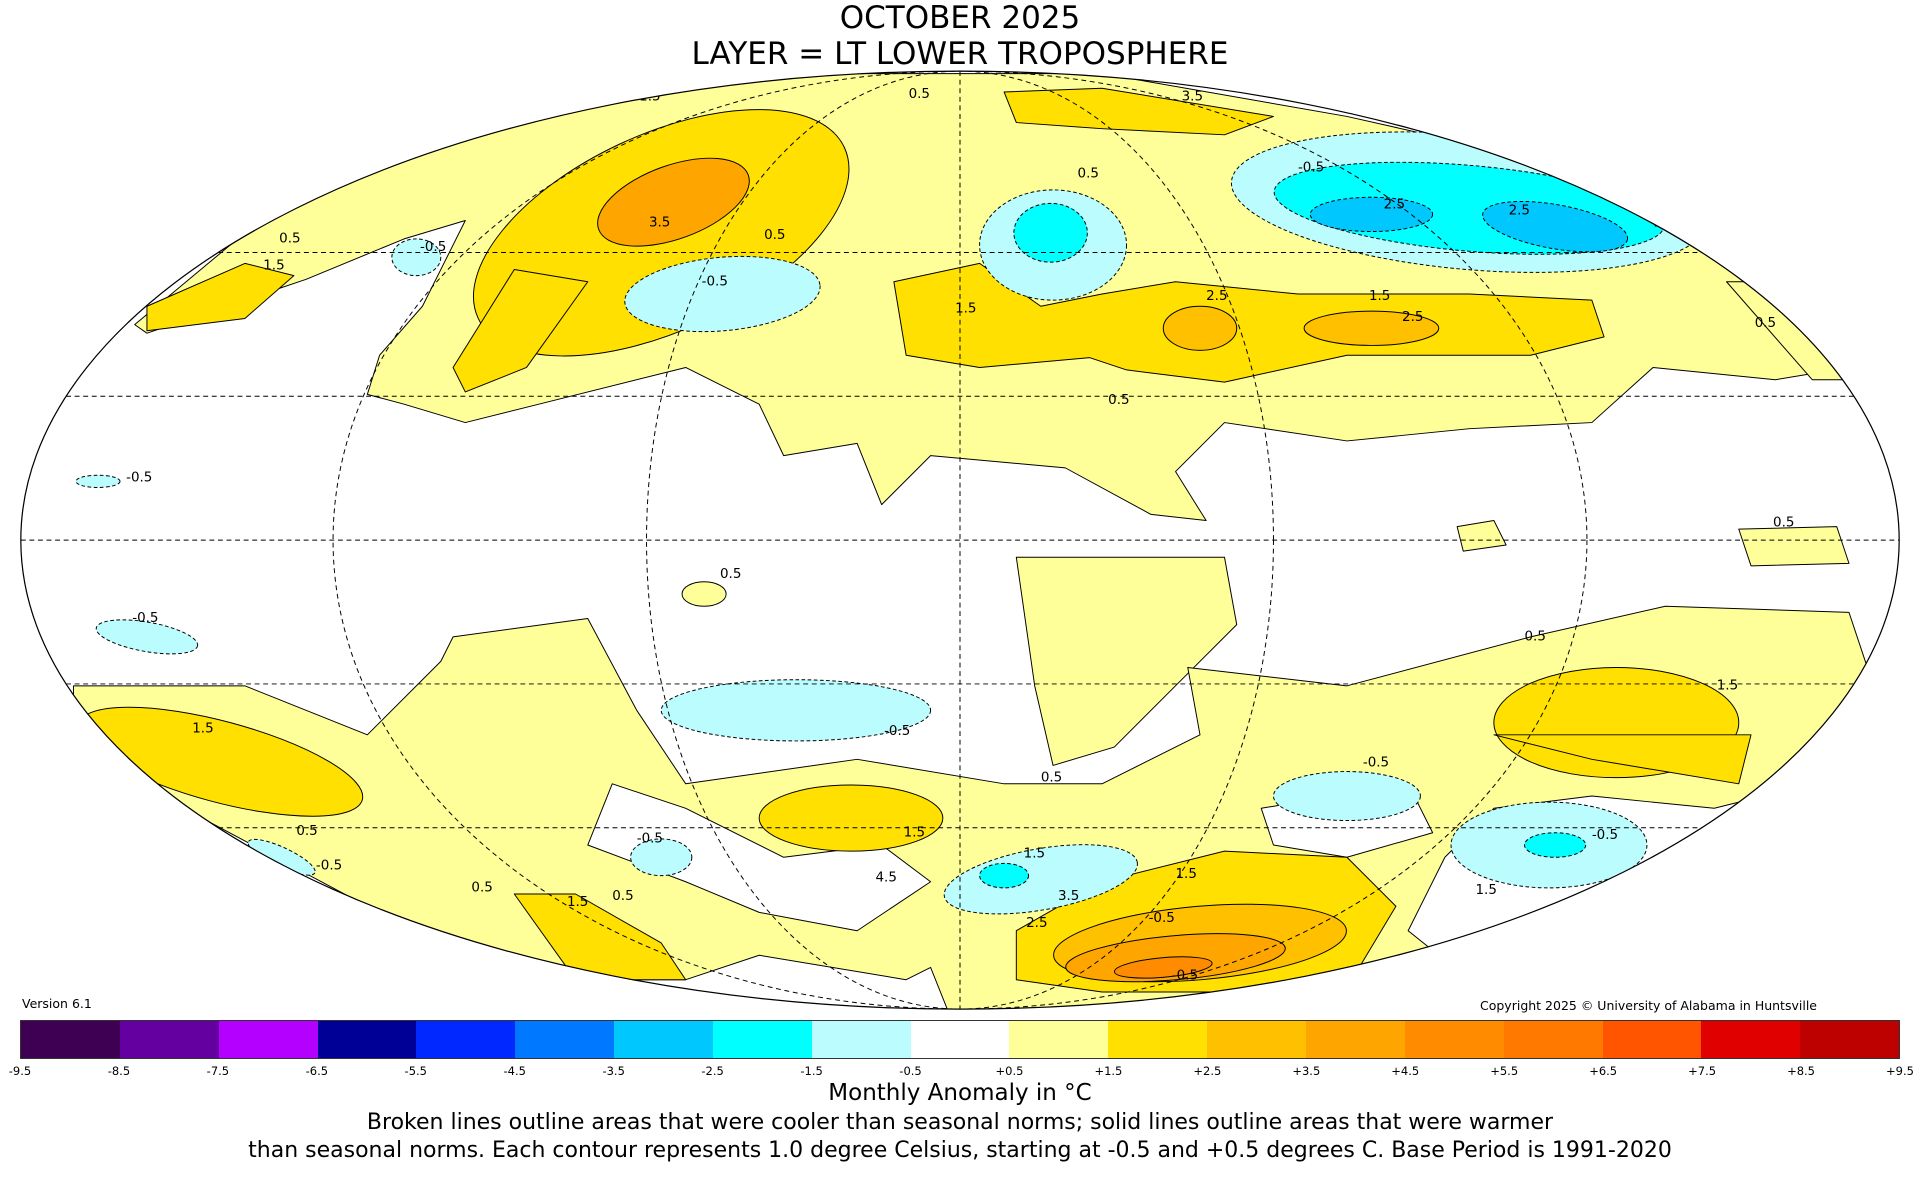  I want to click on colorbar-tick: +3.5, so click(1306, 1071).